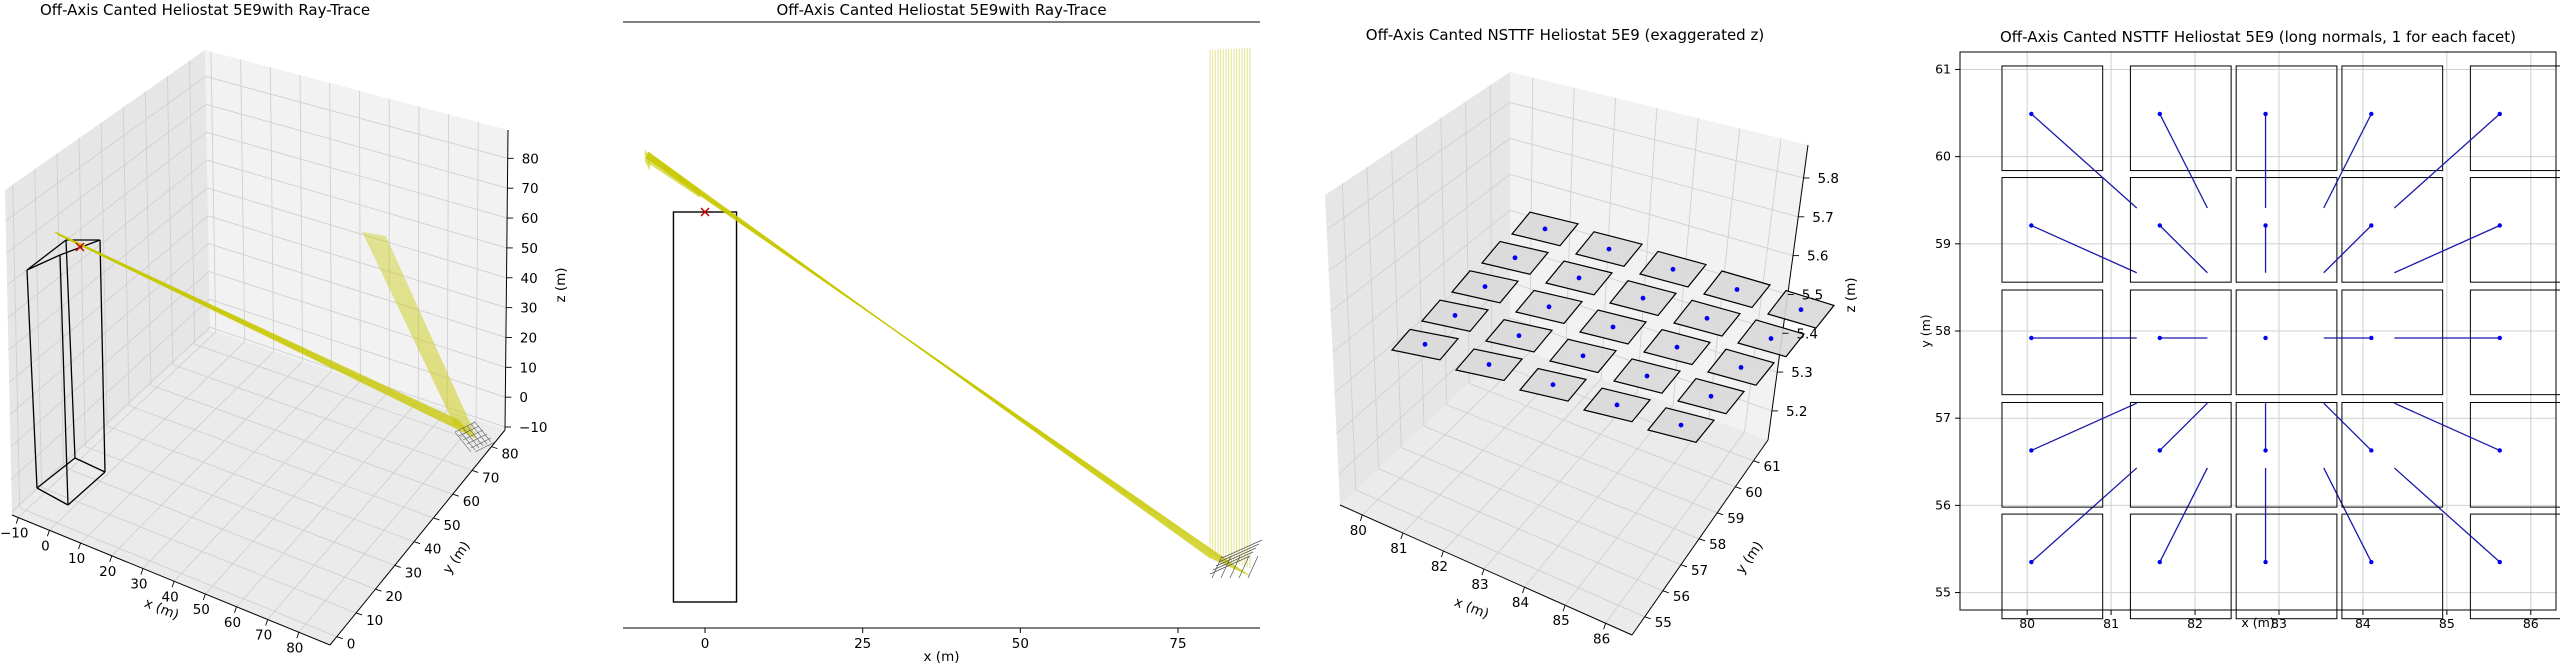  Describe the element at coordinates (393, 597) in the screenshot. I see `y-tick-label: 20` at that location.